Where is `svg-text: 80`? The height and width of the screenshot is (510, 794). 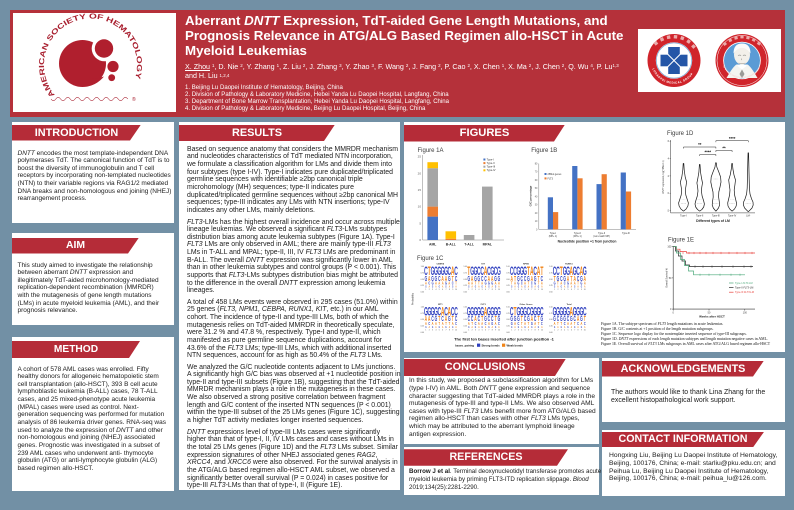 svg-text: 80 is located at coordinates (536, 163).